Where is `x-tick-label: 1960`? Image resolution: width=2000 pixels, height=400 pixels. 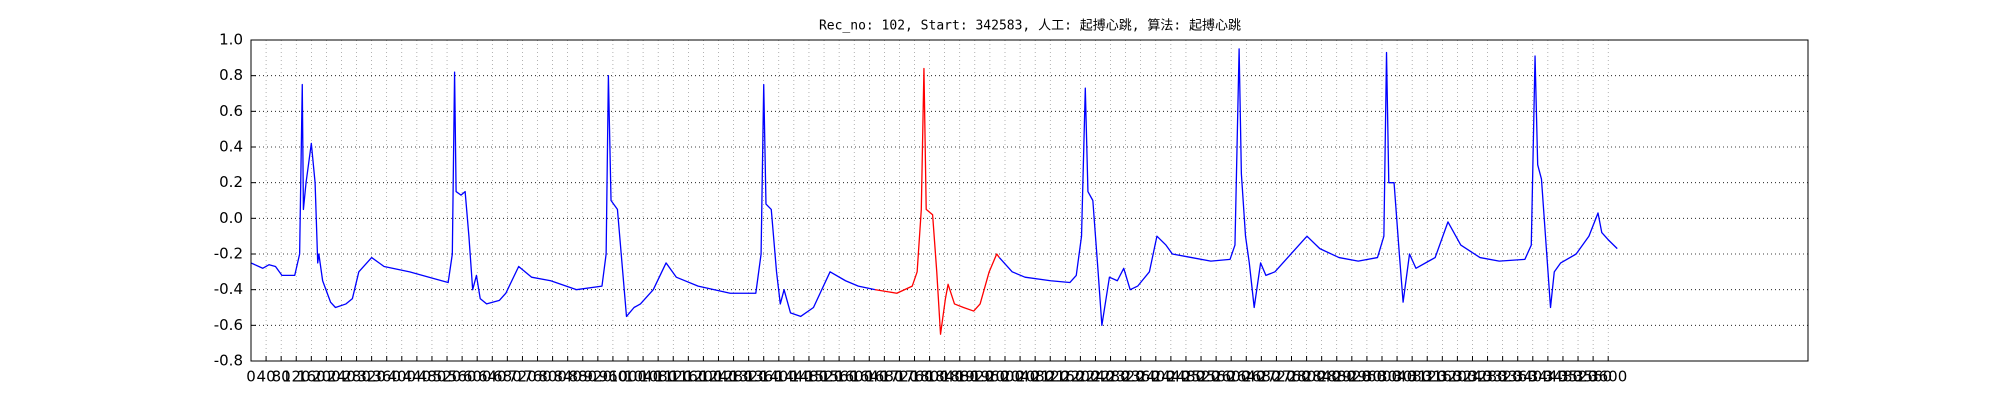
x-tick-label: 1960 is located at coordinates (990, 377).